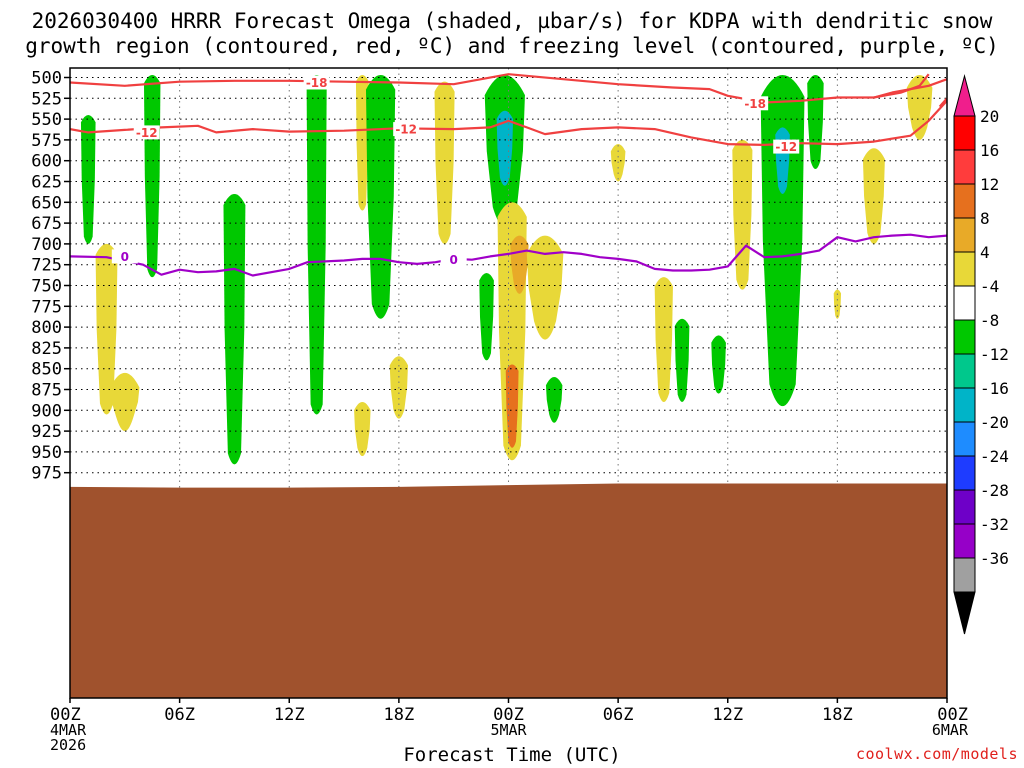  What do you see at coordinates (68, 745) in the screenshot?
I see `x-tick-date-label: 2026` at bounding box center [68, 745].